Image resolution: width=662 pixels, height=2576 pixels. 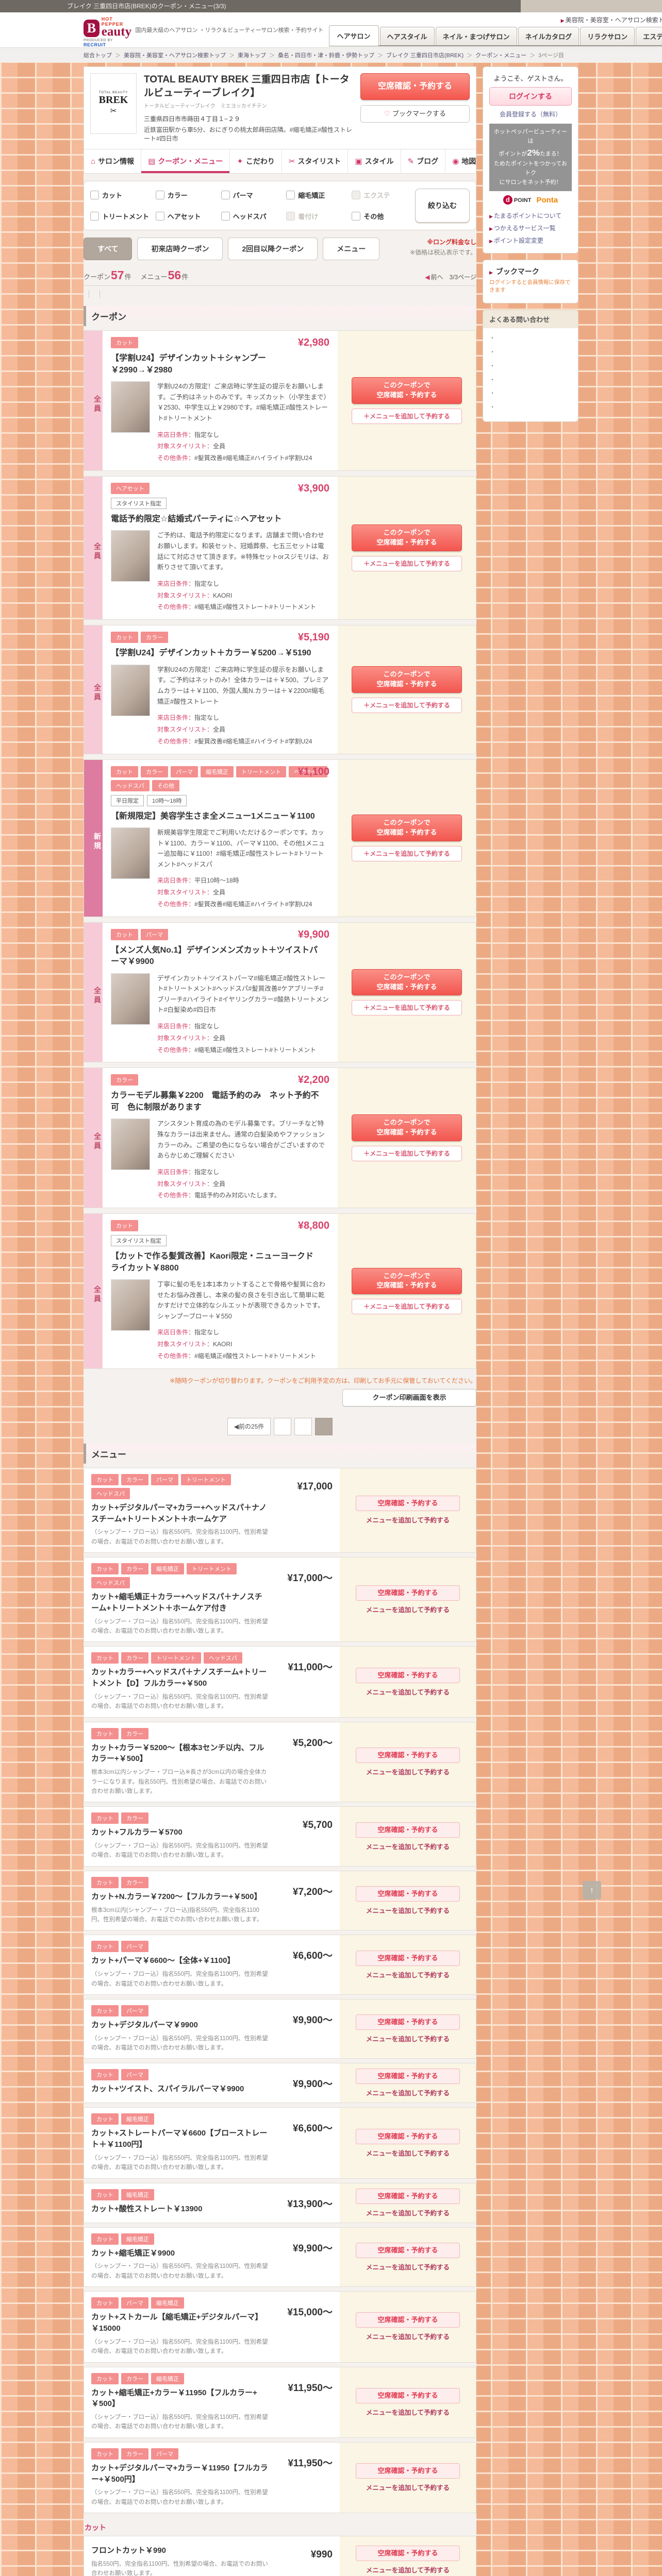 What do you see at coordinates (551, 56) in the screenshot?
I see `breadcrumb-link: 3ページ目` at bounding box center [551, 56].